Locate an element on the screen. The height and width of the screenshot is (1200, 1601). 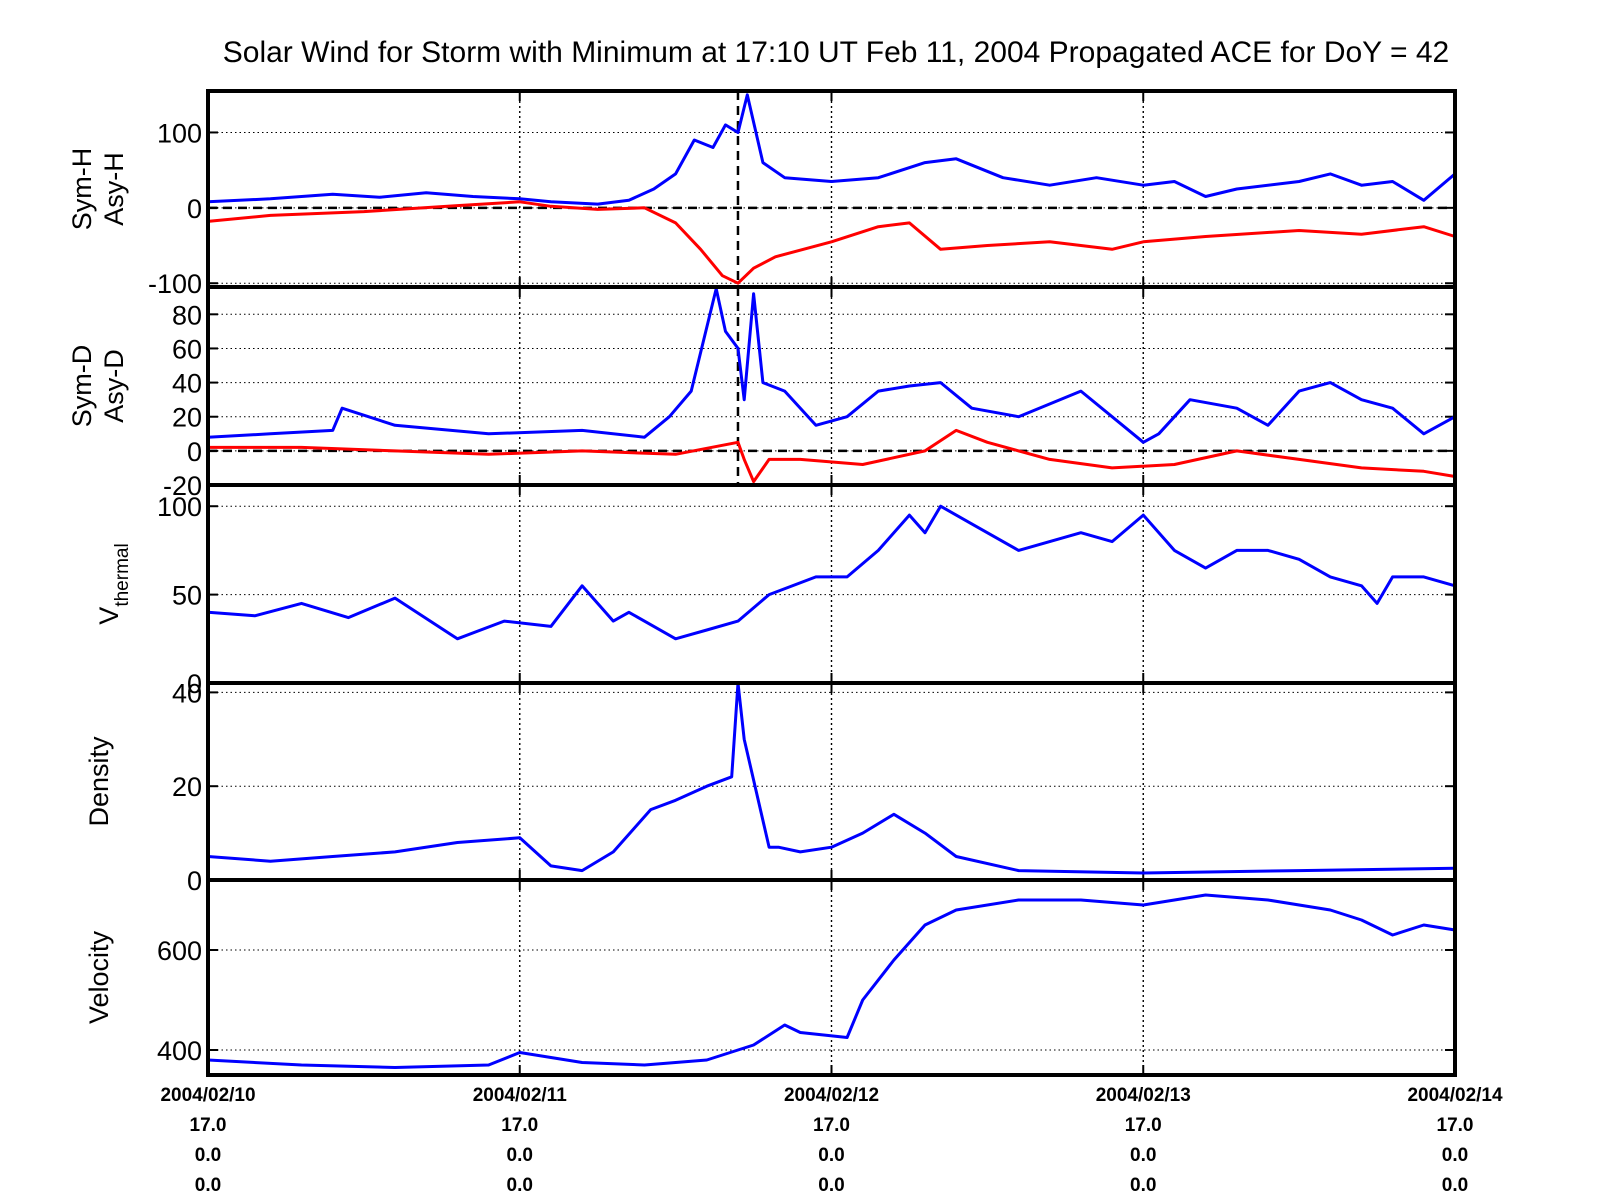
x-tick-date: 2004/02/11 is located at coordinates (520, 1095).